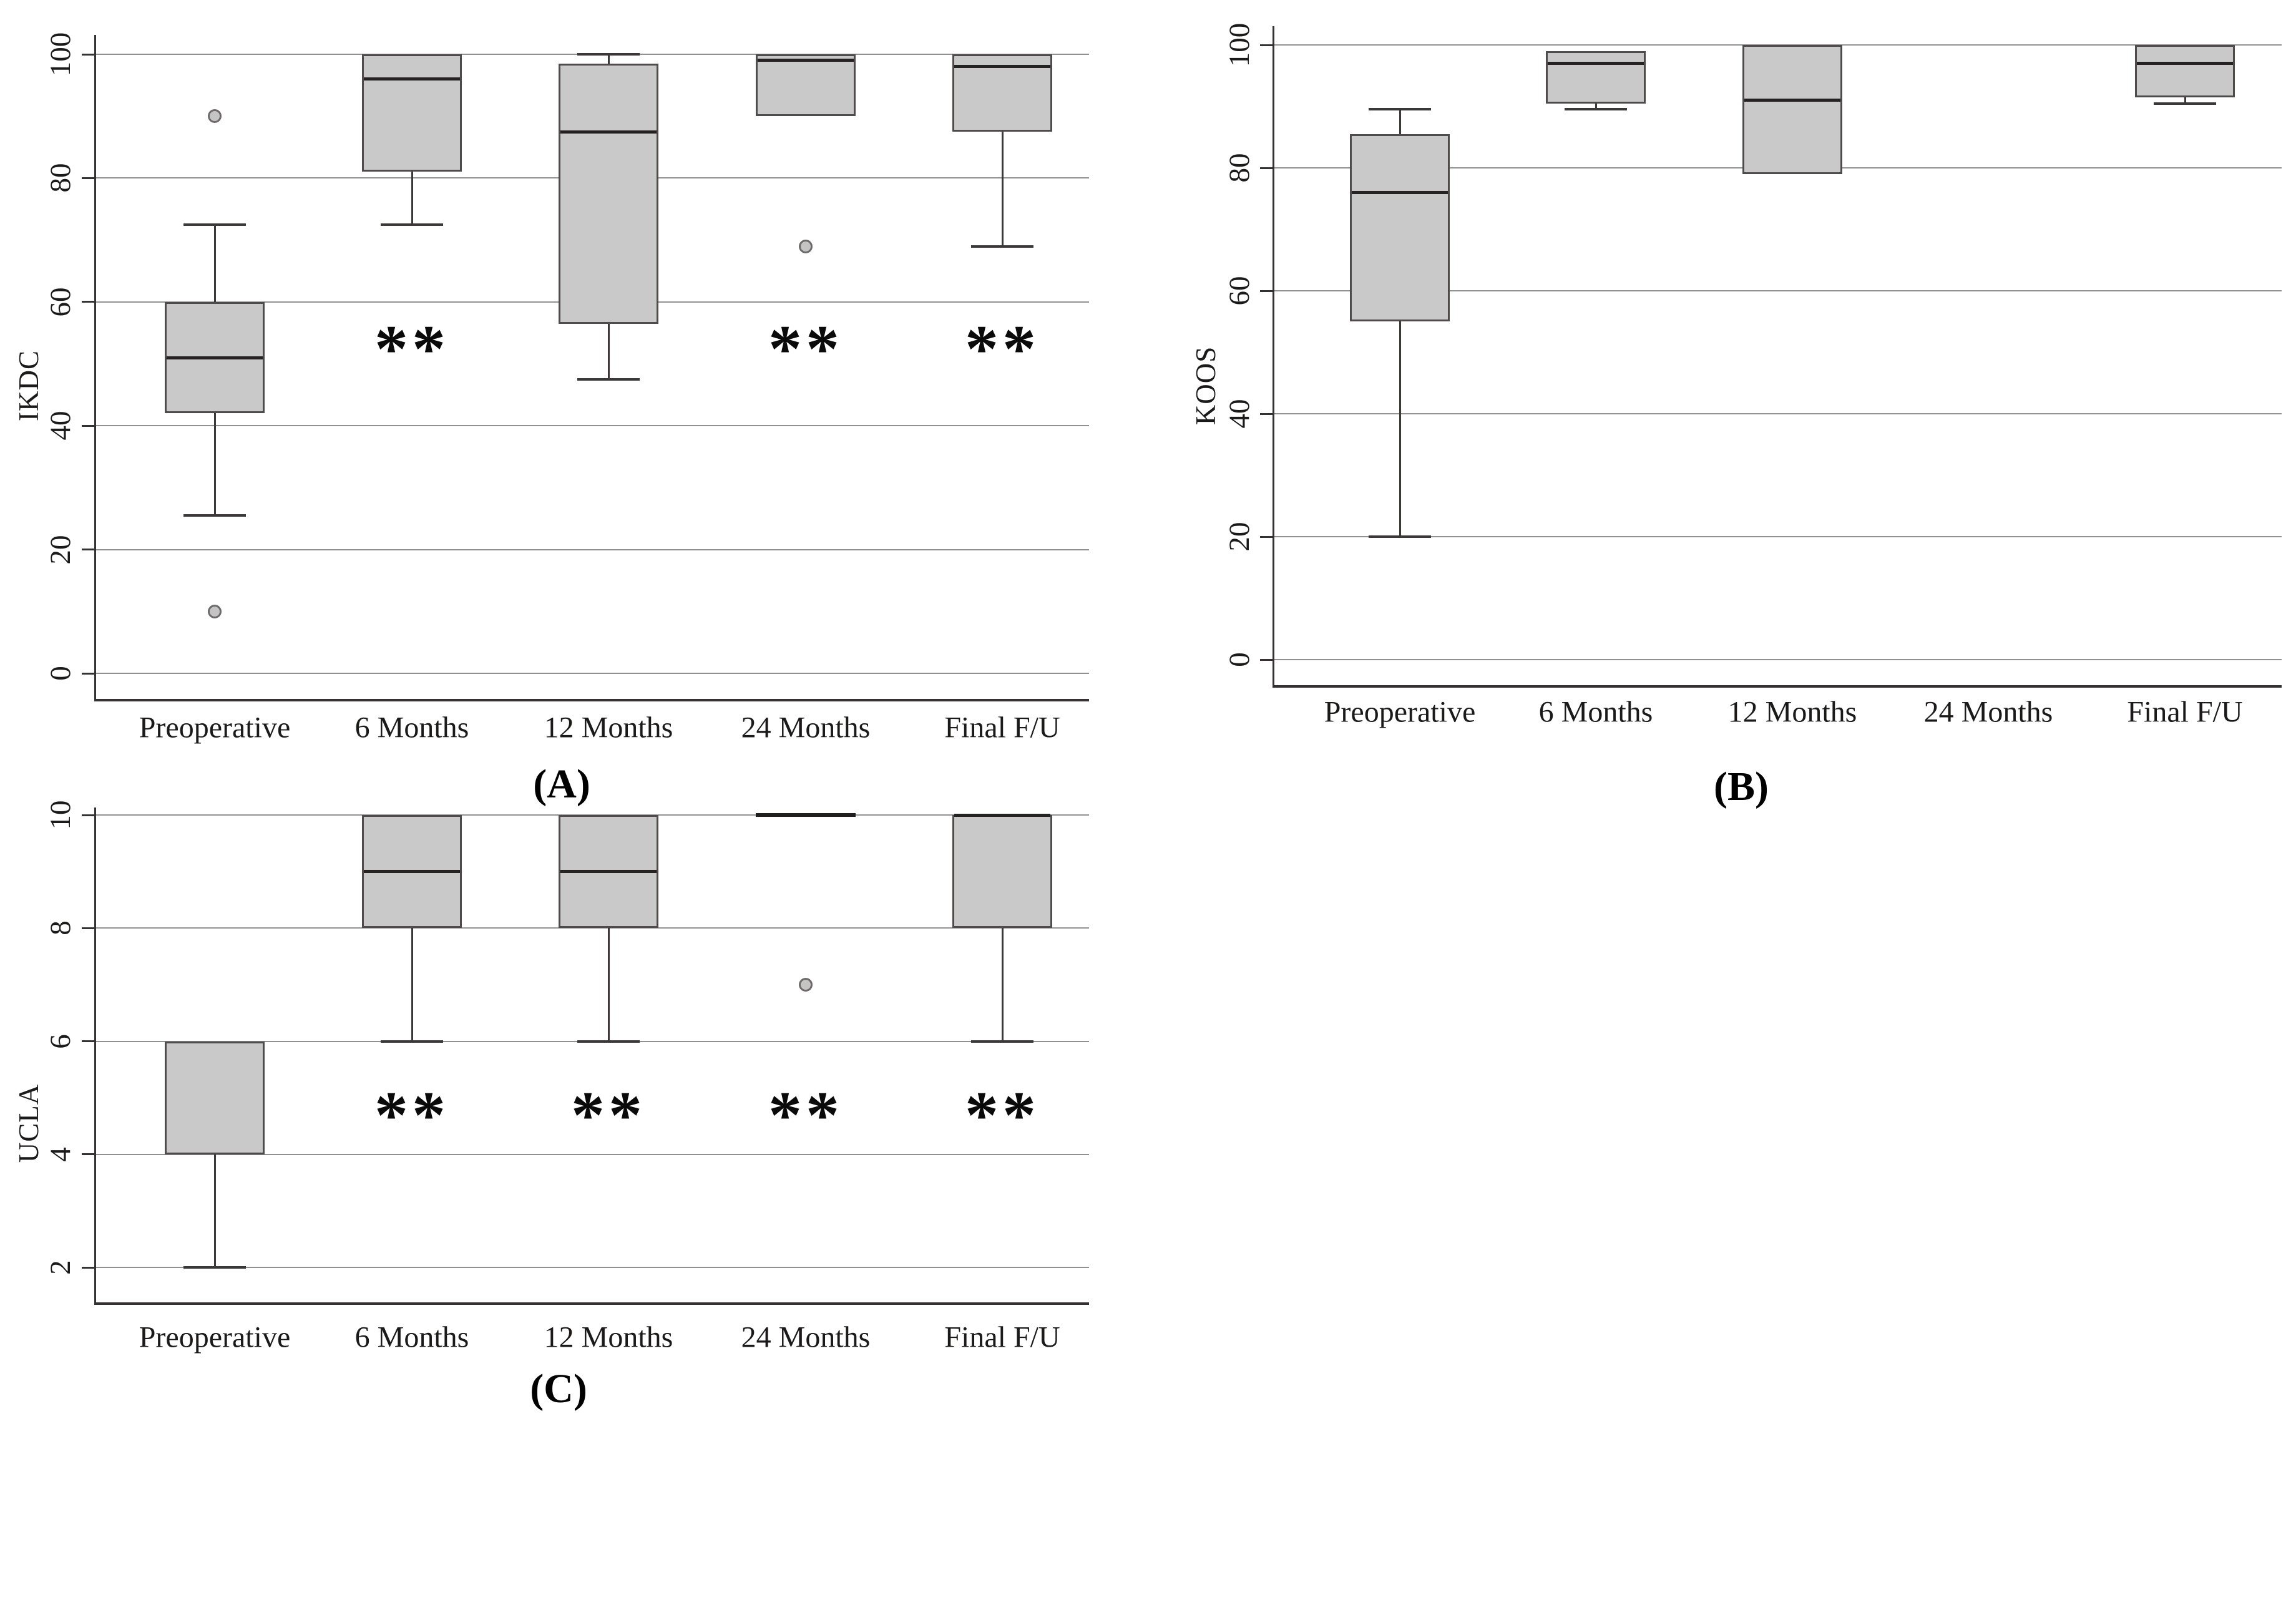 Image resolution: width=2296 pixels, height=1615 pixels. Describe the element at coordinates (806, 815) in the screenshot. I see `collapsed-box` at that location.